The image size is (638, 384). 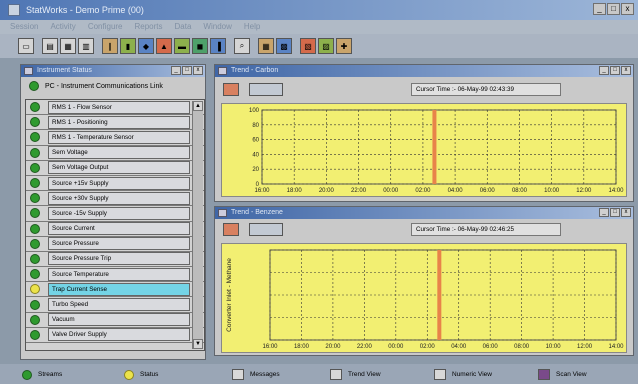 What do you see at coordinates (552, 191) in the screenshot?
I see `x-tick-label: 10:00` at bounding box center [552, 191].